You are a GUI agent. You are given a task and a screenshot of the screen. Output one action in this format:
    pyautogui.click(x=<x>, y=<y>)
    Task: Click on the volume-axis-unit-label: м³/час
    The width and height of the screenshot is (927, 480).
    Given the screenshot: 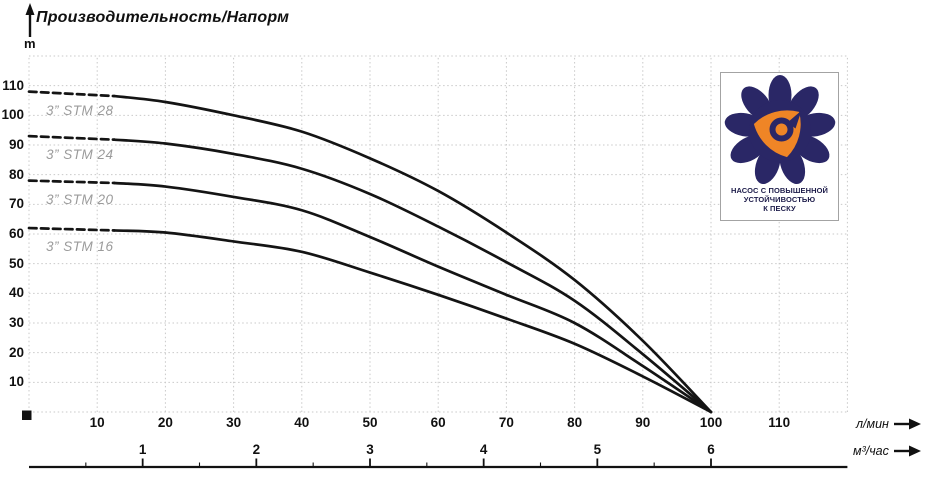 What is the action you would take?
    pyautogui.click(x=871, y=451)
    